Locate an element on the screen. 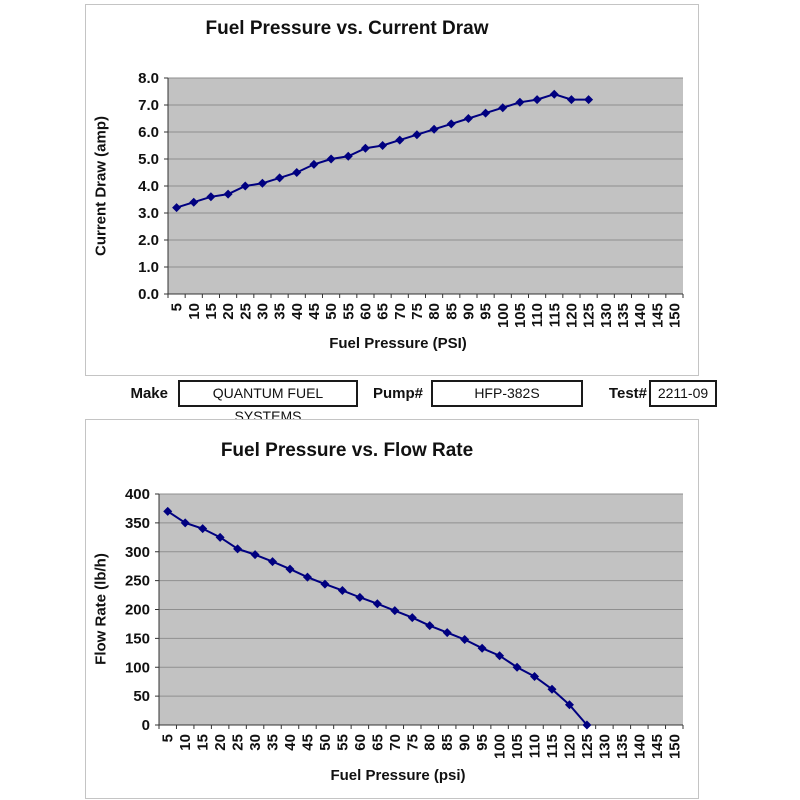  svg-text: 0.0 is located at coordinates (148, 294).